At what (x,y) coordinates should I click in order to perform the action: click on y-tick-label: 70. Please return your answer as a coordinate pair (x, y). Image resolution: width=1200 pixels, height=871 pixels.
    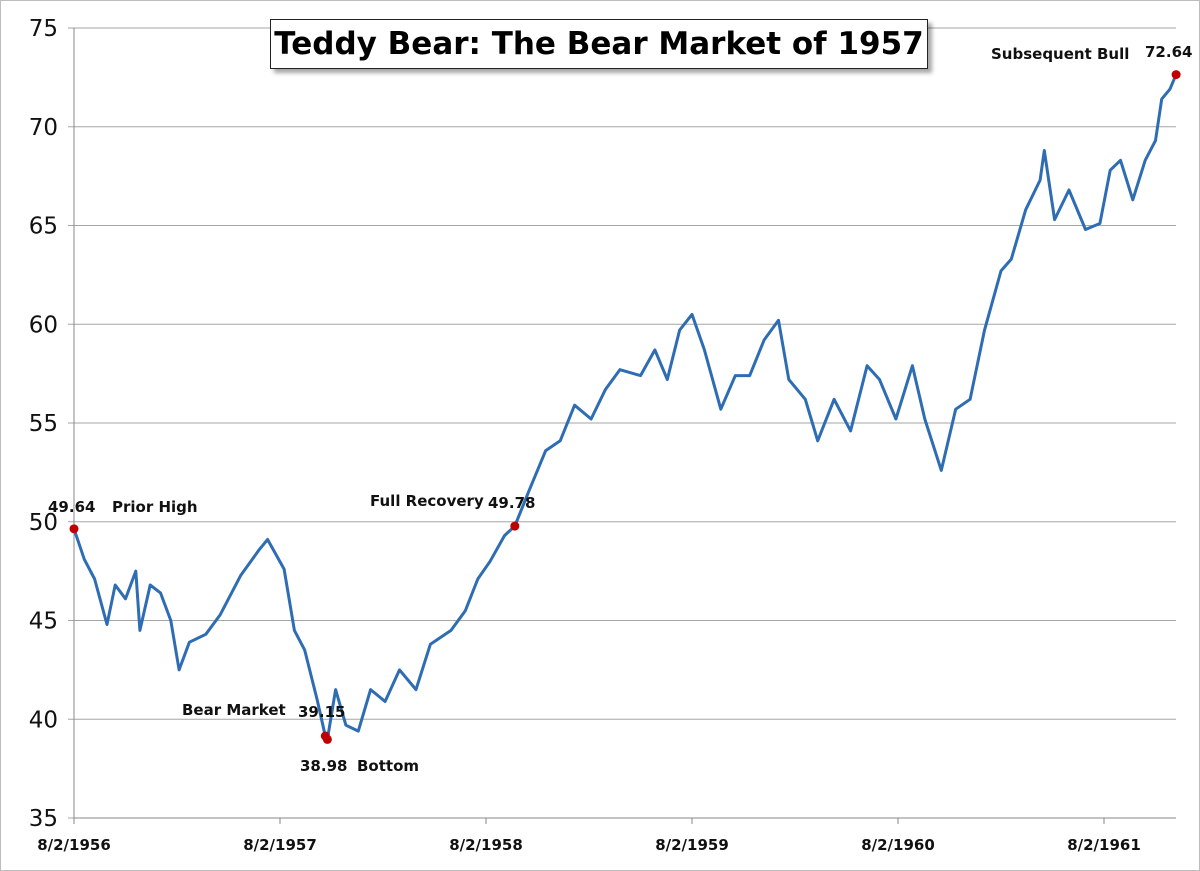
    Looking at the image, I should click on (43, 128).